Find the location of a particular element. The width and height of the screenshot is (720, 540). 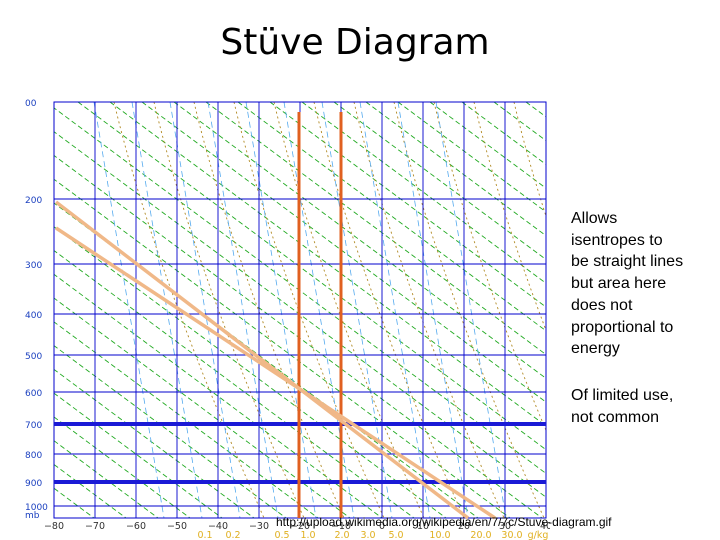

temperature-axis-labels: −80 −70 −60 −50 −40 −30 −20 −10 0 10 20 30 40 is located at coordinates (297, 526).